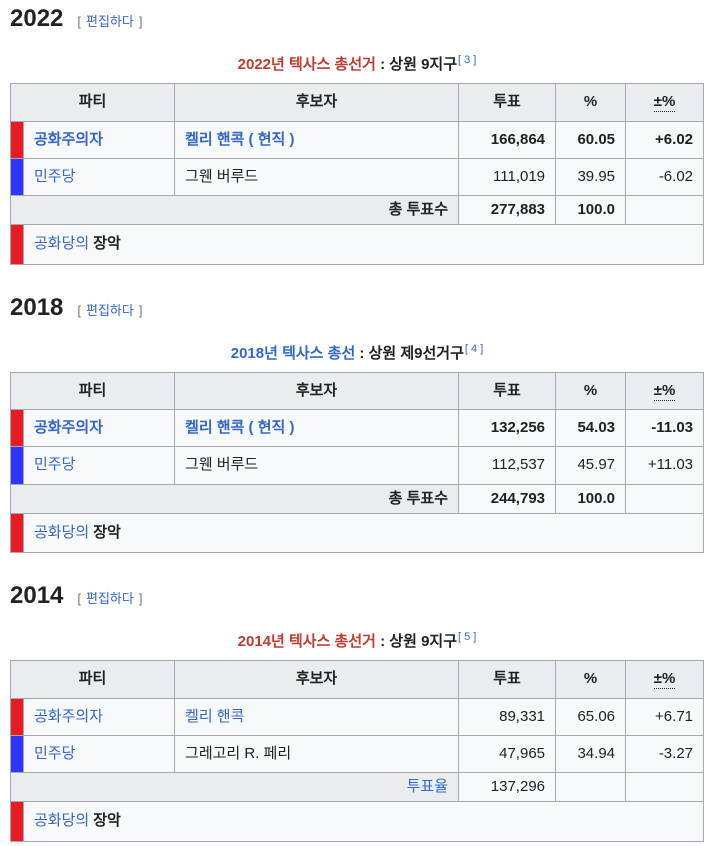 The width and height of the screenshot is (713, 846). I want to click on table-caption: 2022년 텍사스 총선거 : 상원 9지구[ 3 ], so click(357, 69).